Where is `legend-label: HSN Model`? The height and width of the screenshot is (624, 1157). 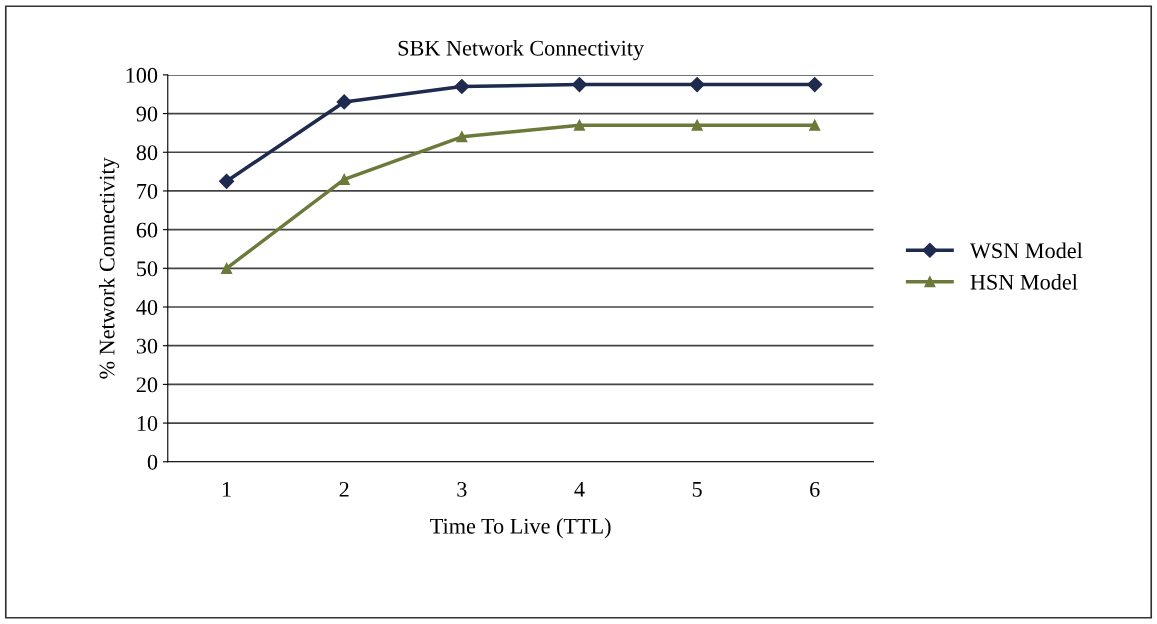
legend-label: HSN Model is located at coordinates (1024, 282).